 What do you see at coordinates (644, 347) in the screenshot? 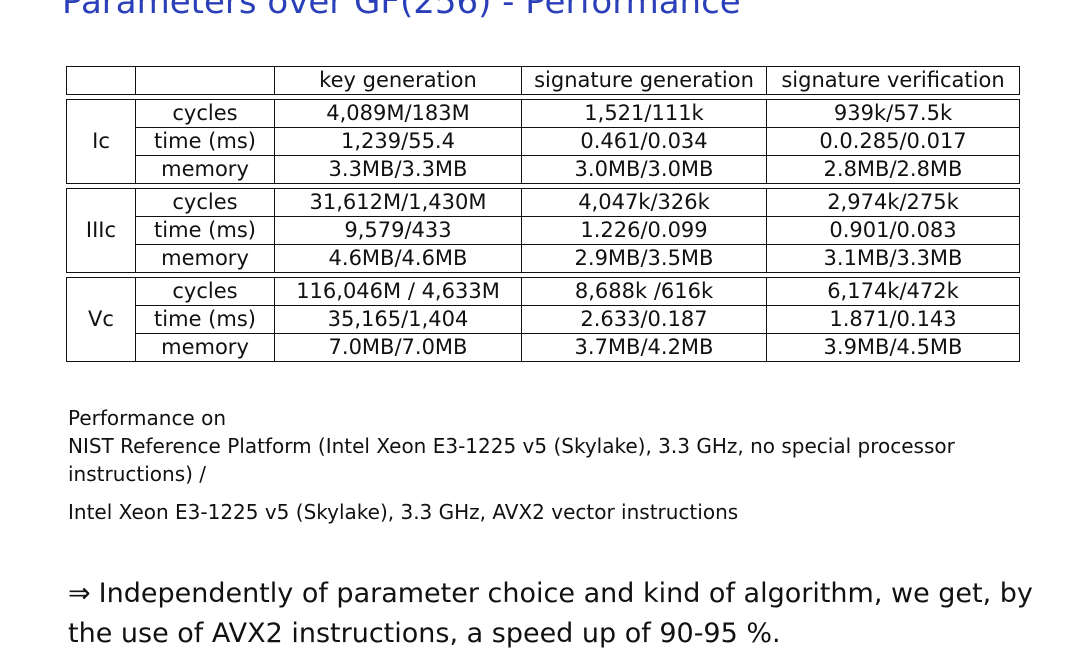
I see `signature-generation-value: 3.7MB/4.2MB` at bounding box center [644, 347].